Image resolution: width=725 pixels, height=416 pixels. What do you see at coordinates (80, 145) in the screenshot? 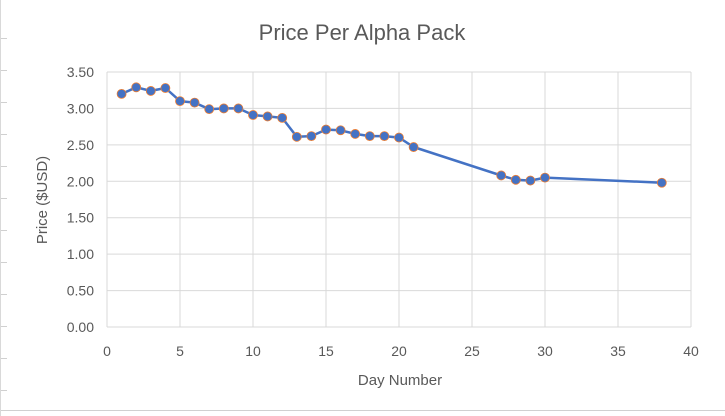
I see `y-tick-label: 2.50` at bounding box center [80, 145].